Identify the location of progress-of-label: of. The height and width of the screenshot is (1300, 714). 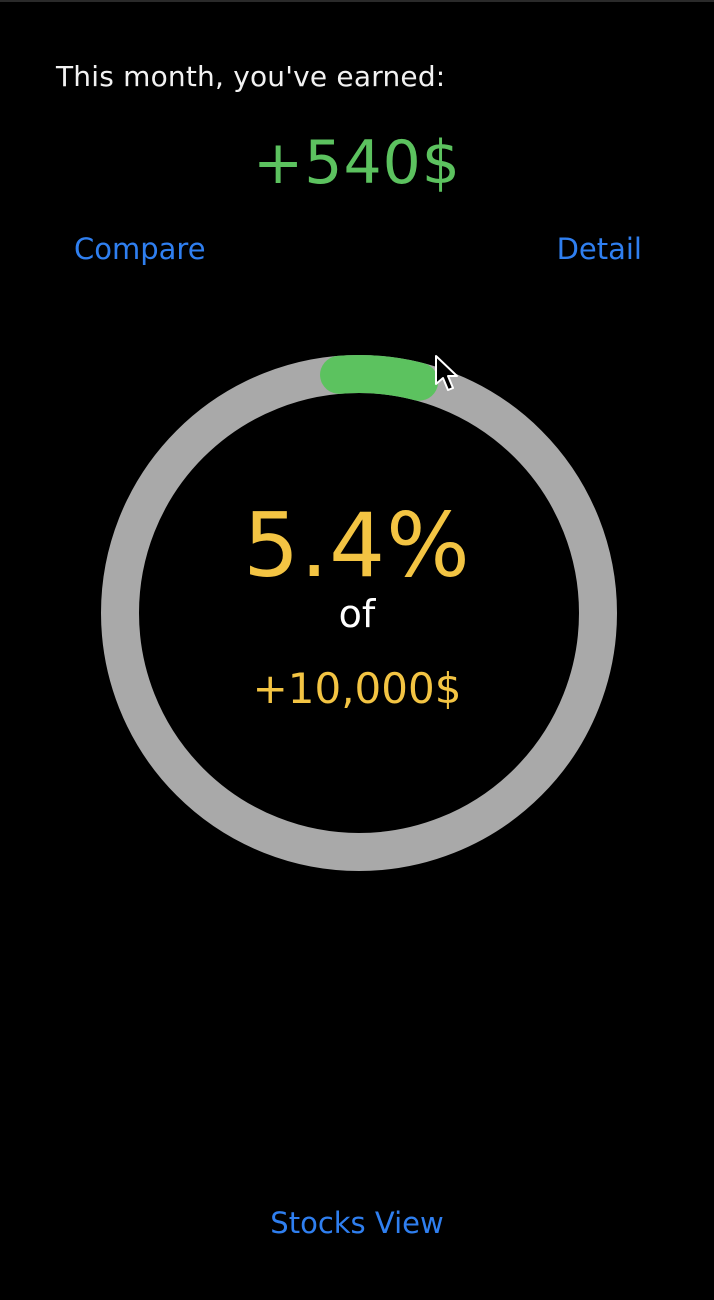
(357, 614).